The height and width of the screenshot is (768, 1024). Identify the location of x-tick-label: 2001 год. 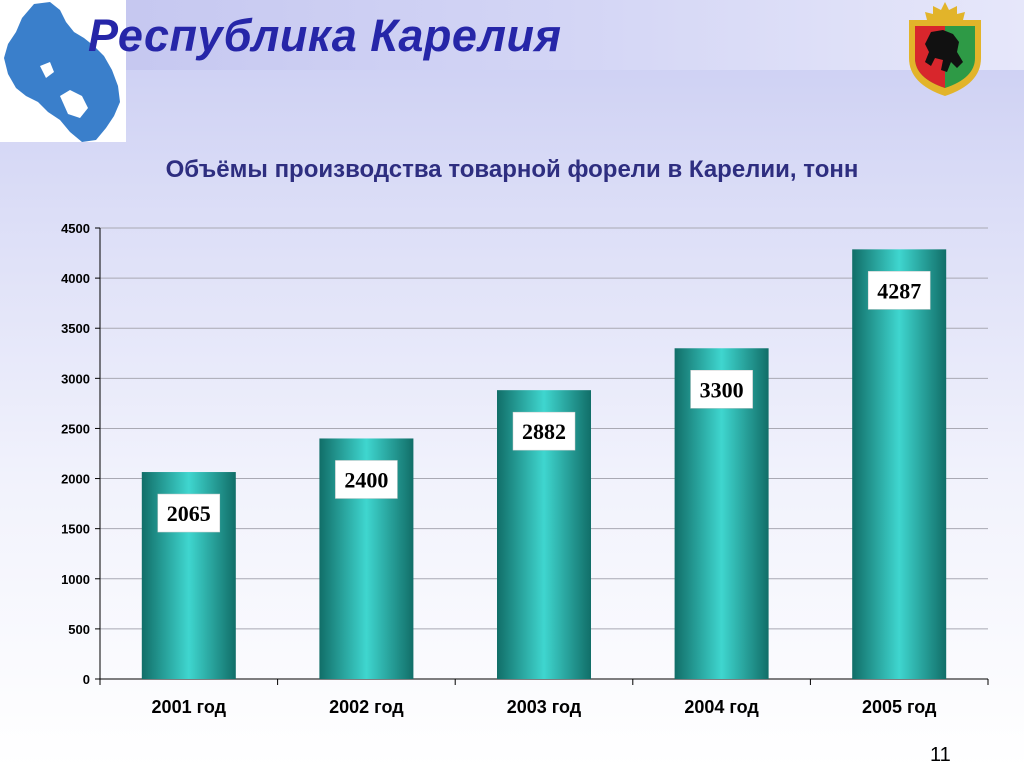
(189, 707).